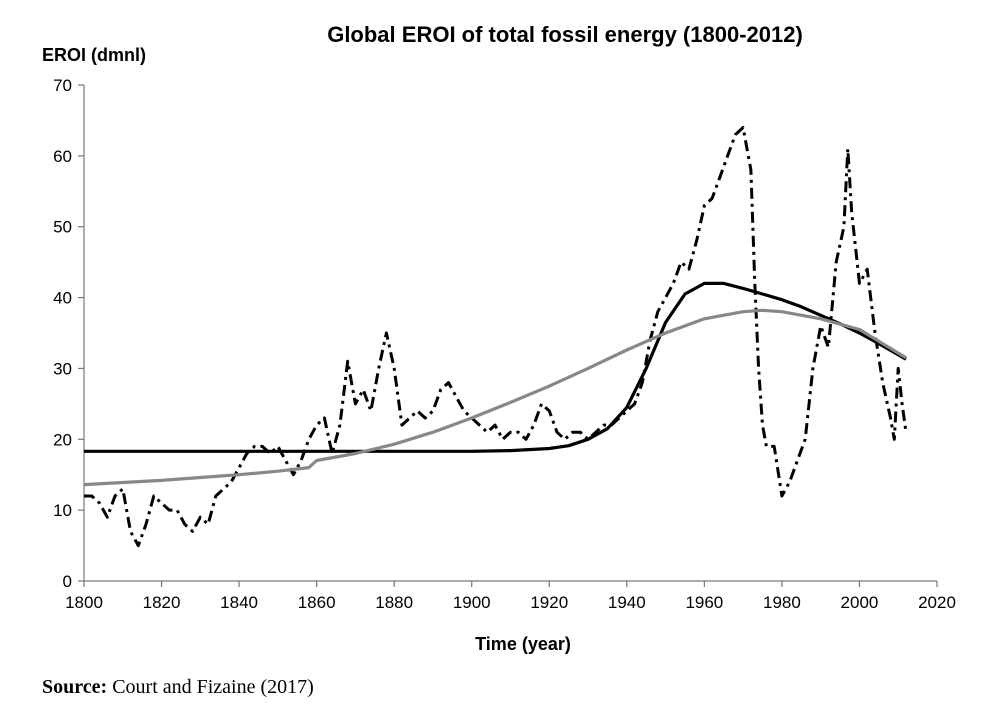 The height and width of the screenshot is (709, 993). I want to click on y-tick-label: 20, so click(62, 439).